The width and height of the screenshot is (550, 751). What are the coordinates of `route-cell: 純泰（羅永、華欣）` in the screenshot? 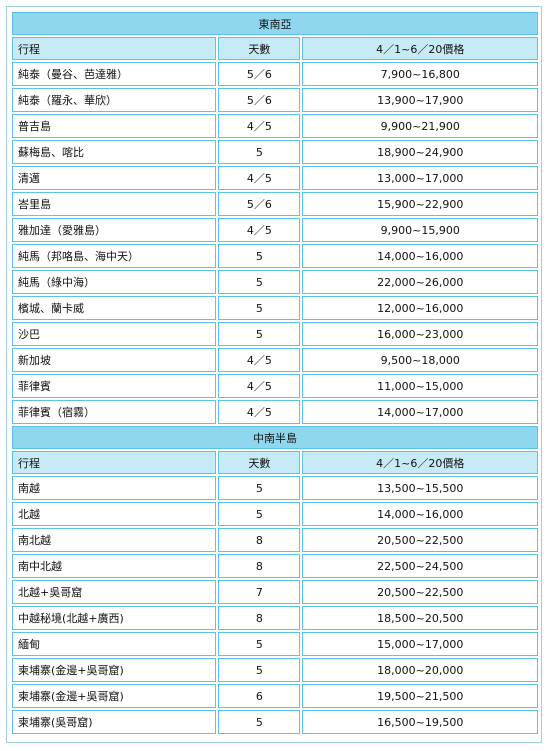 It's located at (114, 100).